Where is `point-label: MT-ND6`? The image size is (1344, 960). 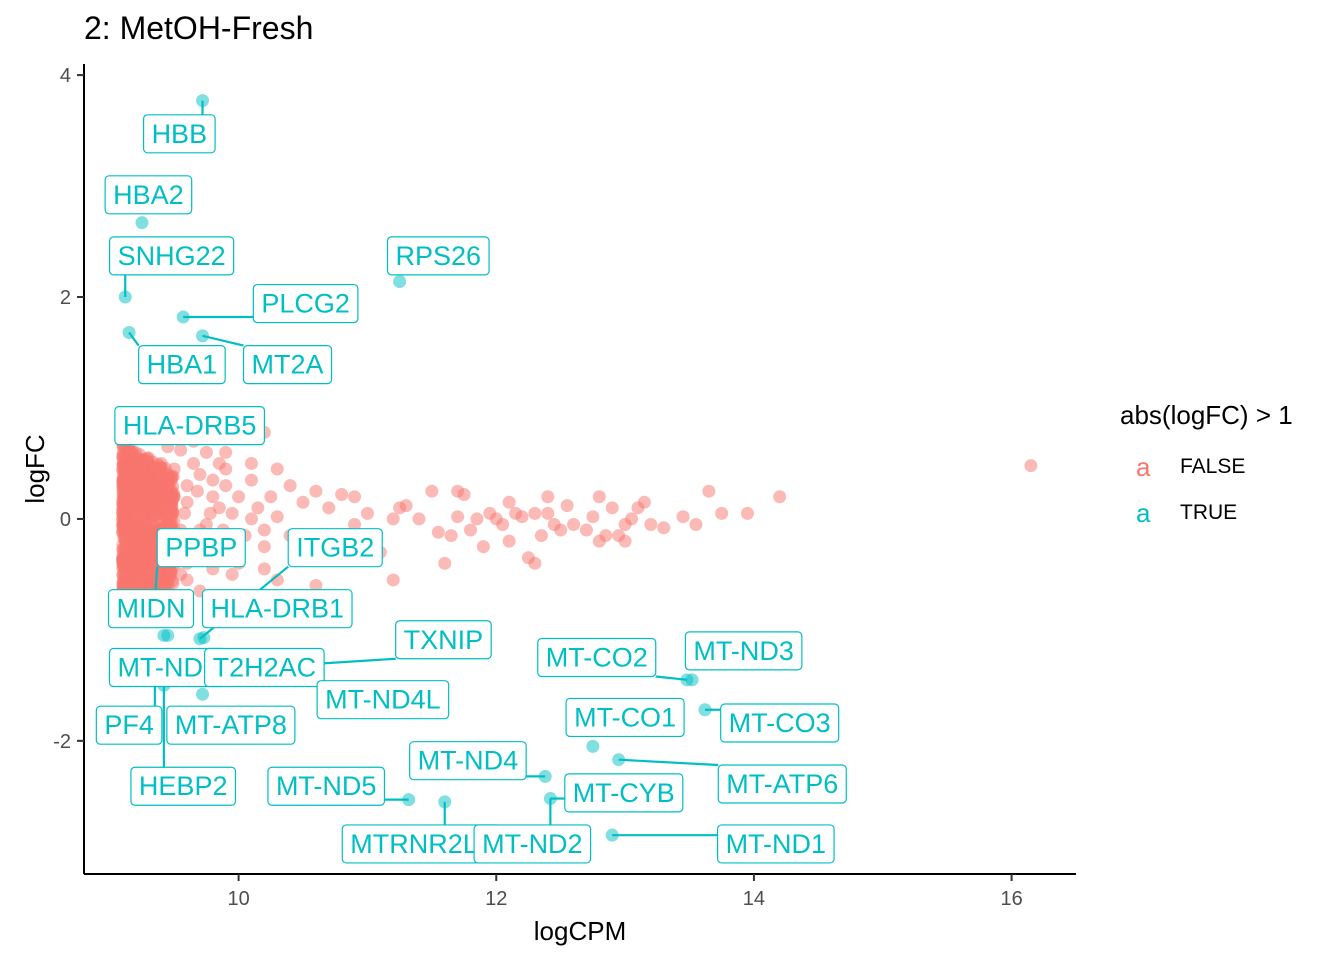
point-label: MT-ND6 is located at coordinates (167, 667).